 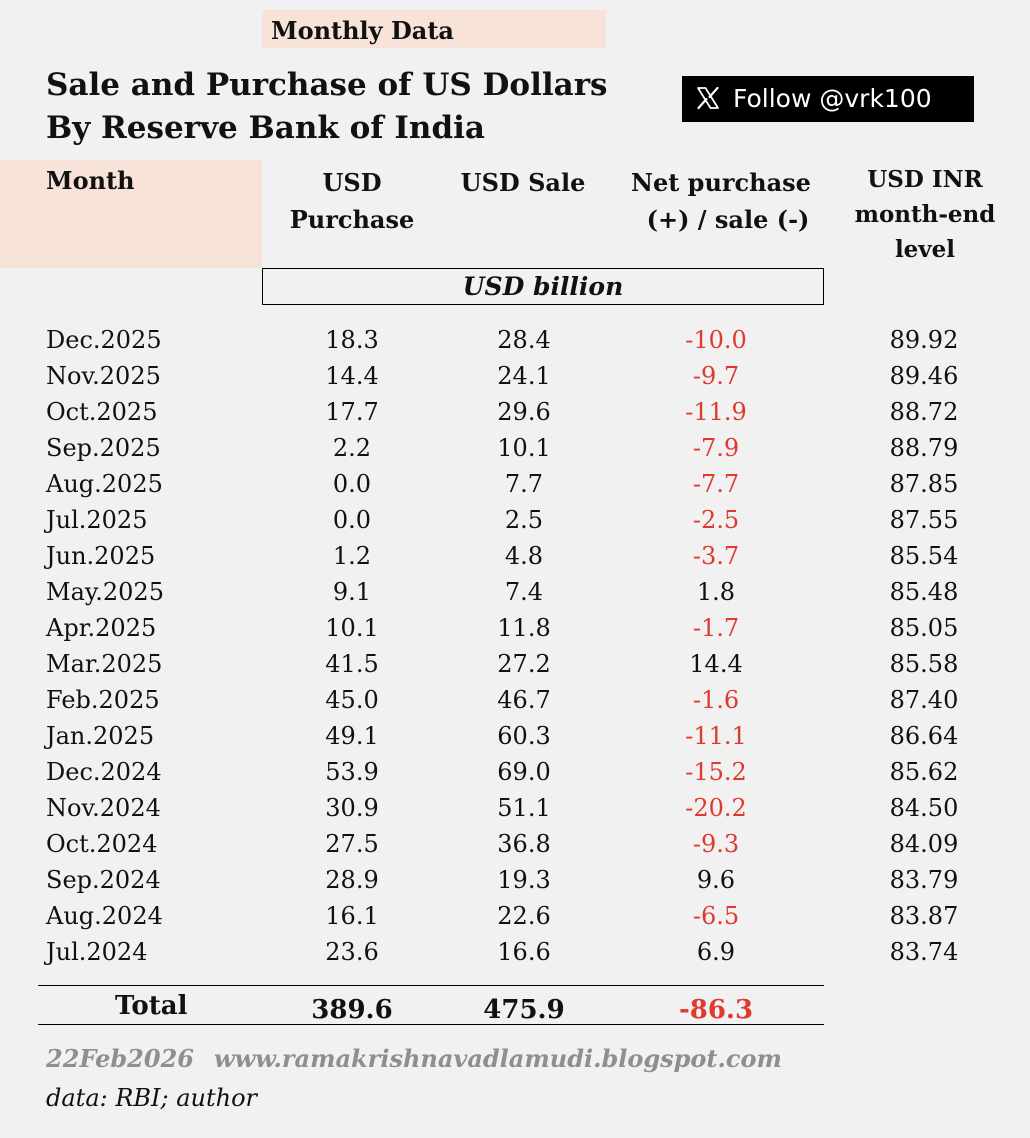 I want to click on row-net: -20.2, so click(x=716, y=808).